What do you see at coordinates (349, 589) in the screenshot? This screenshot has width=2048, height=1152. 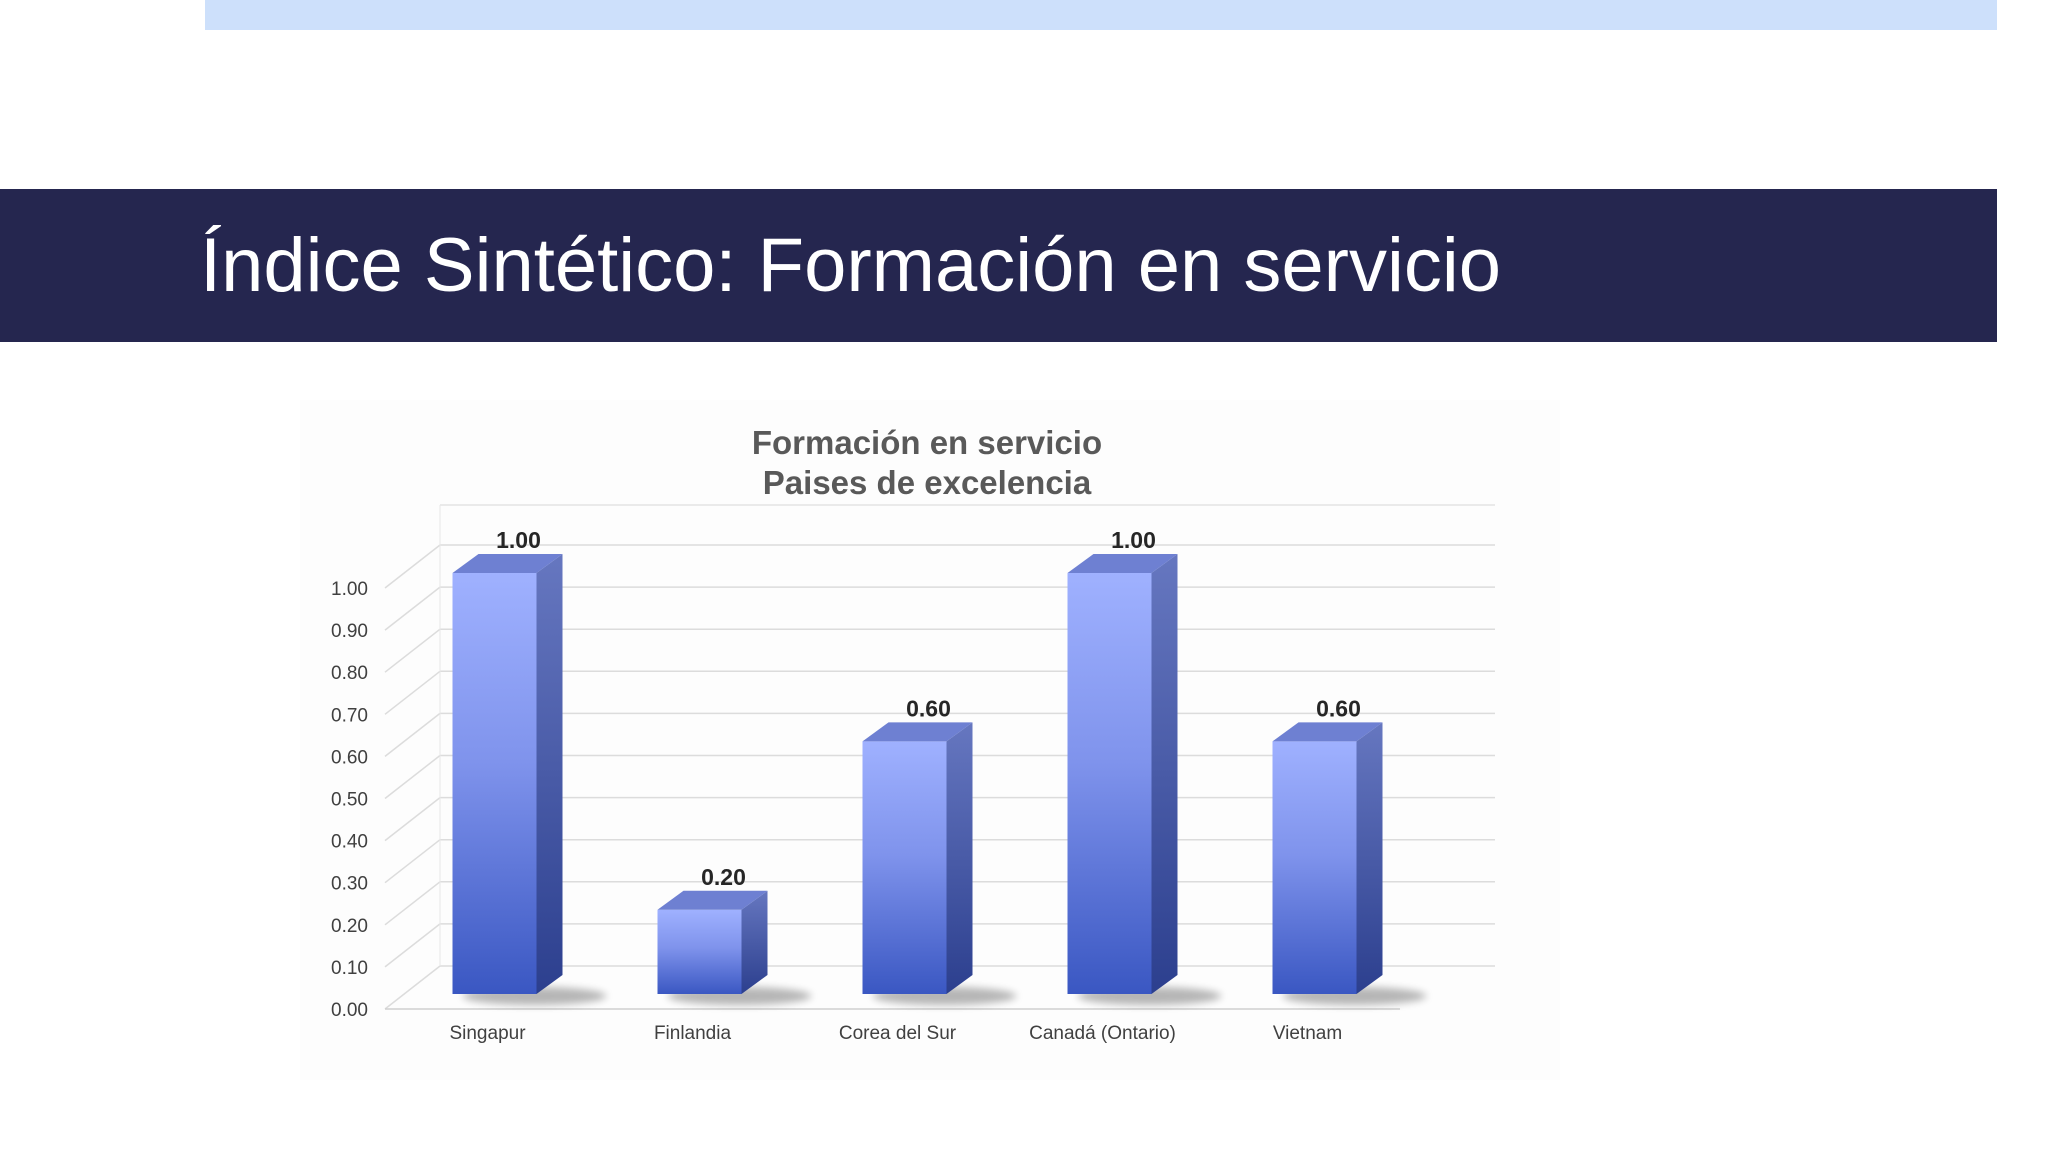 I see `y-tick-label: 1.00` at bounding box center [349, 589].